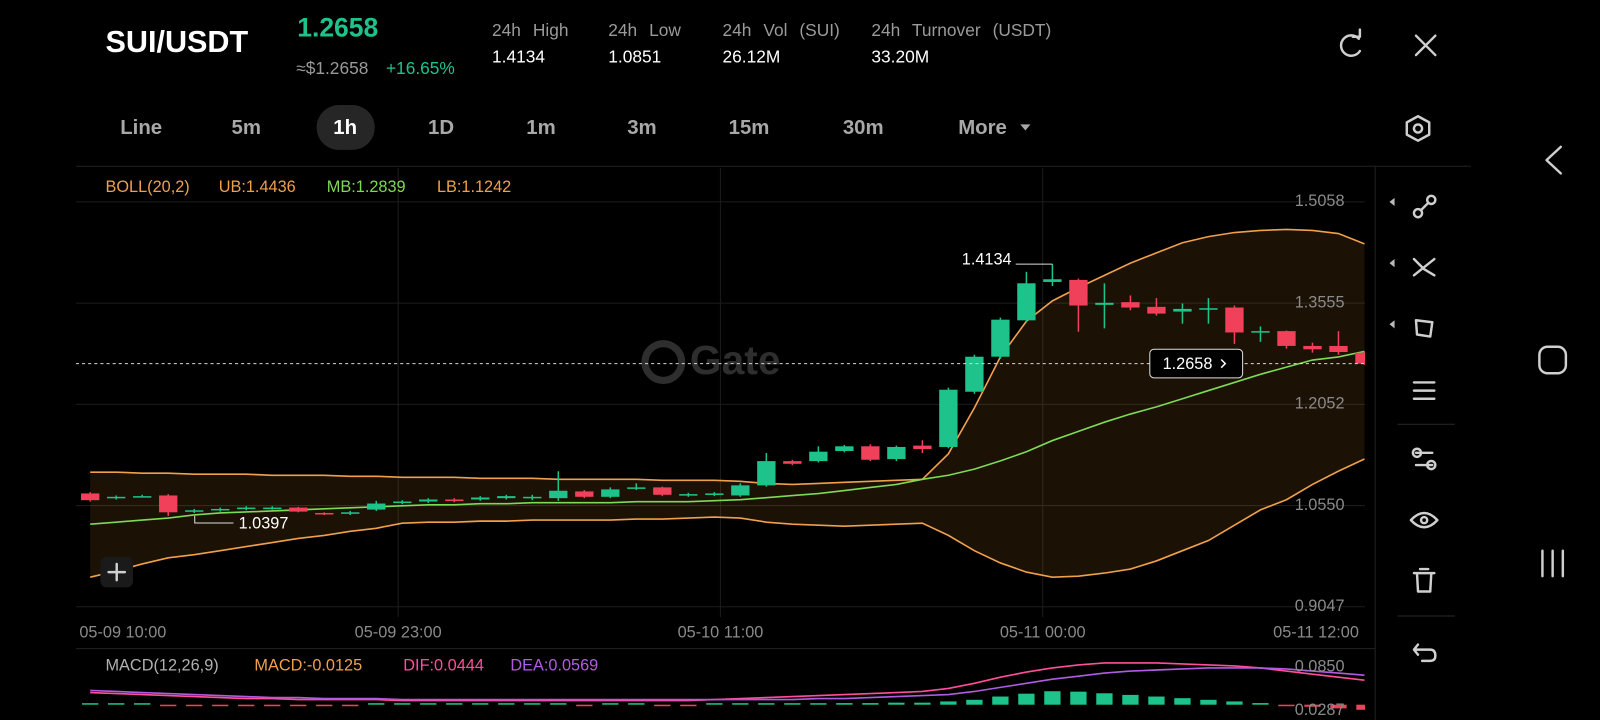 The image size is (1600, 720). I want to click on stat-label: 24h Vol (SUI), so click(780, 30).